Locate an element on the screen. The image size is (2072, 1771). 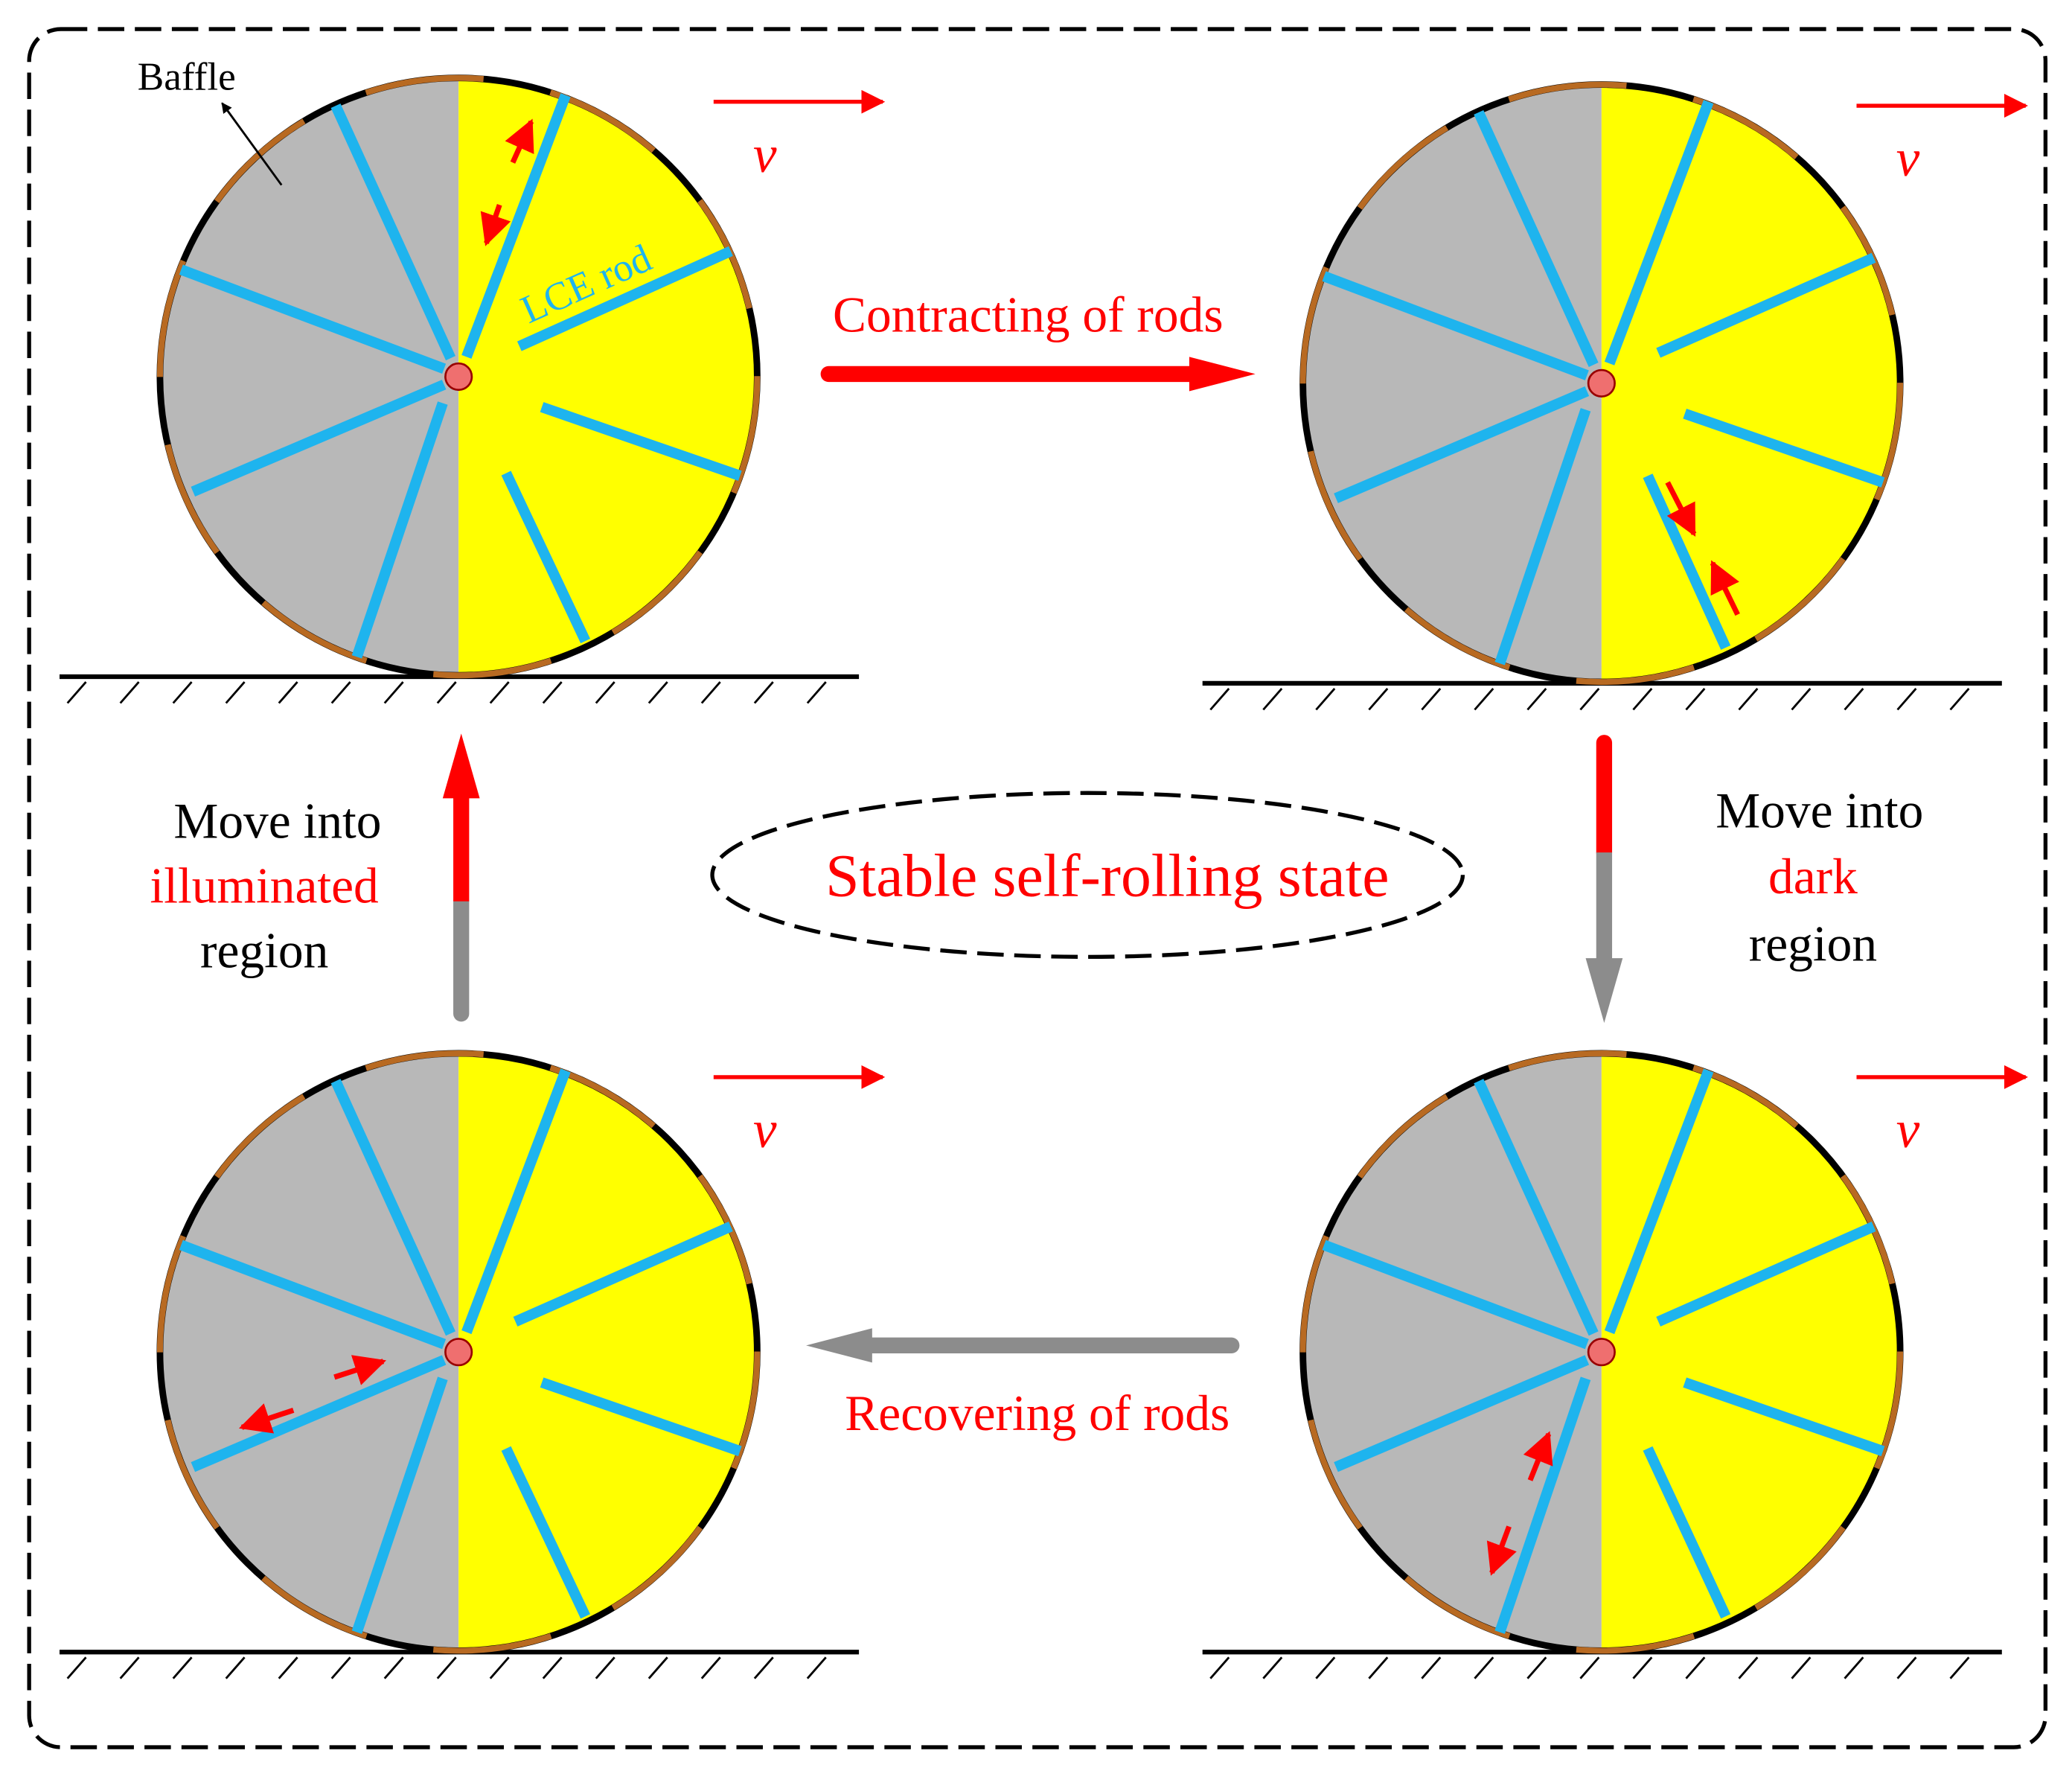
move-dark-line2: dark is located at coordinates (1813, 876).